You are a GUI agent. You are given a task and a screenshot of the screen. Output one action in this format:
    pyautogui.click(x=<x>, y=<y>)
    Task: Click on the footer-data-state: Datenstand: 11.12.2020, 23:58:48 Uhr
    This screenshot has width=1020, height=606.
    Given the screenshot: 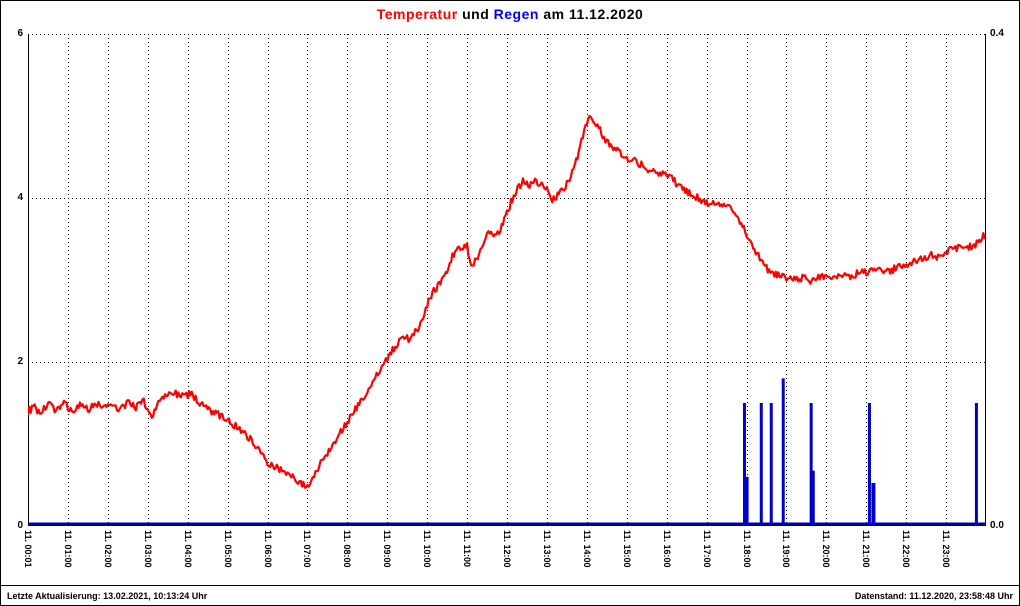 What is the action you would take?
    pyautogui.click(x=933, y=595)
    